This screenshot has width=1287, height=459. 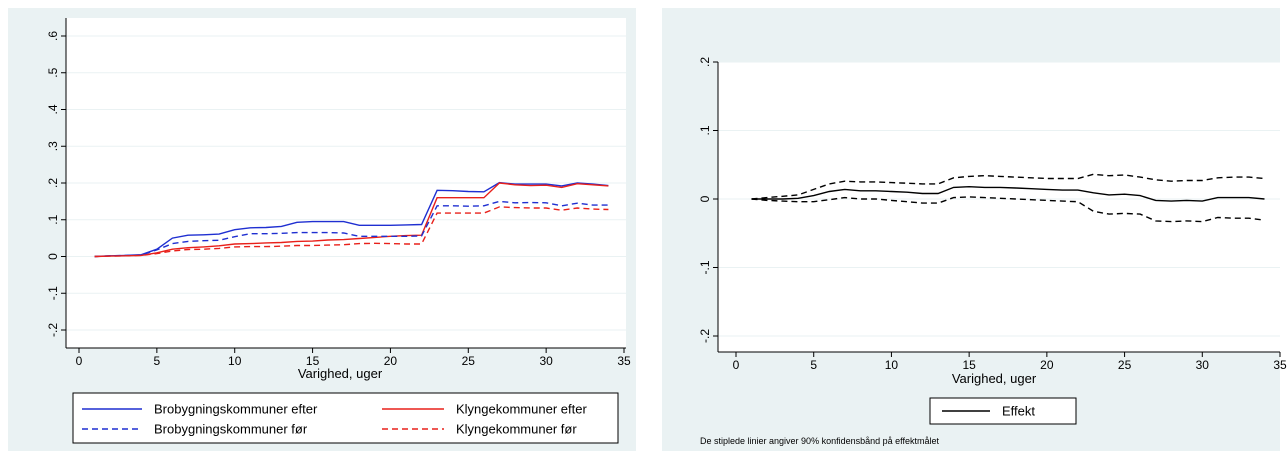 I want to click on right-x-tick-label: 20, so click(x=1047, y=365).